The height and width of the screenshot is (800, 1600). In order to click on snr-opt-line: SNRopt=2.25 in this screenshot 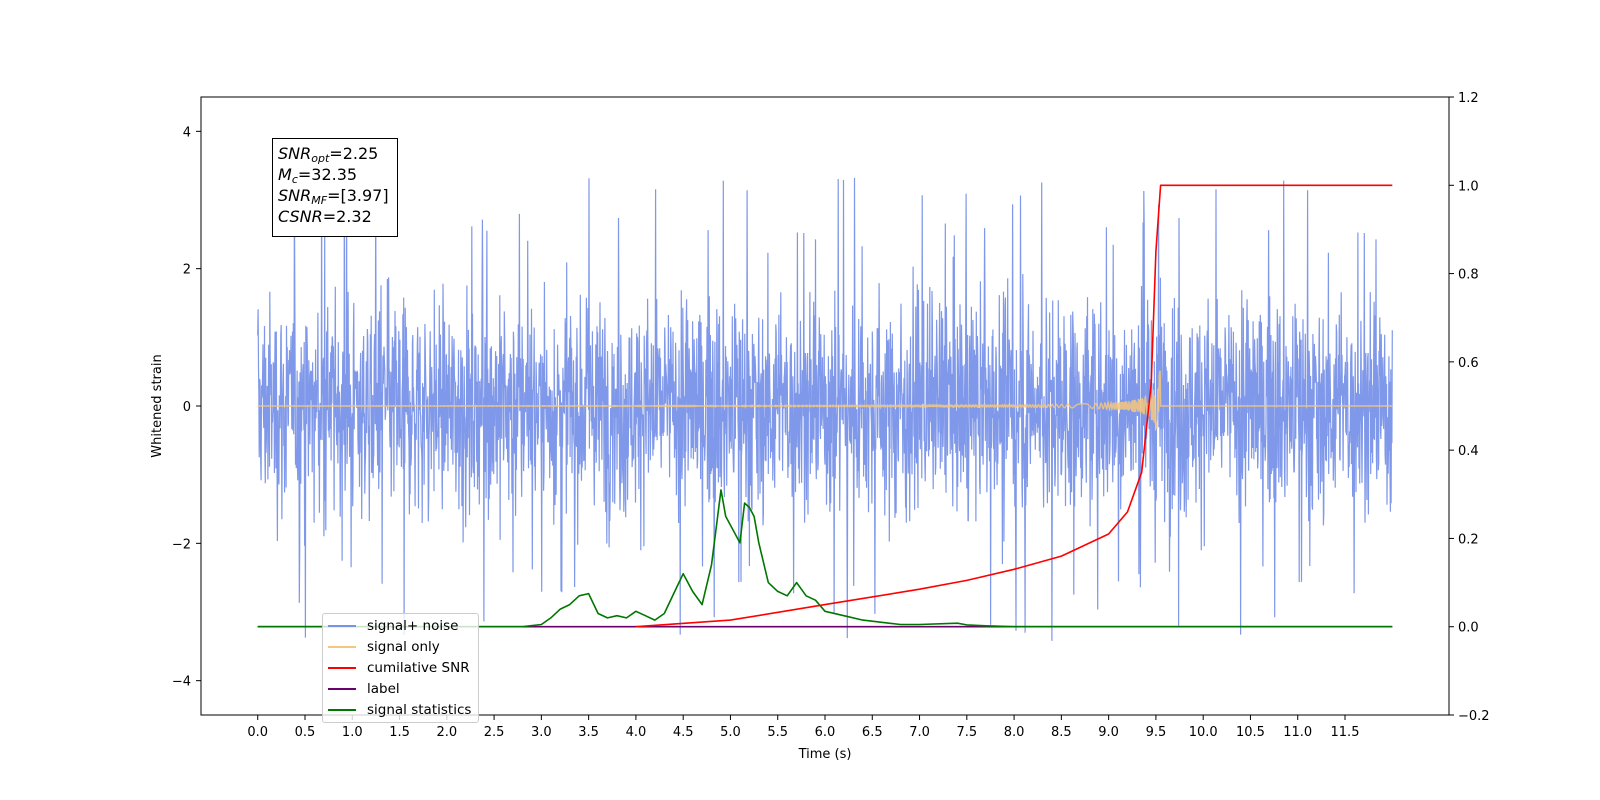, I will do `click(328, 154)`.